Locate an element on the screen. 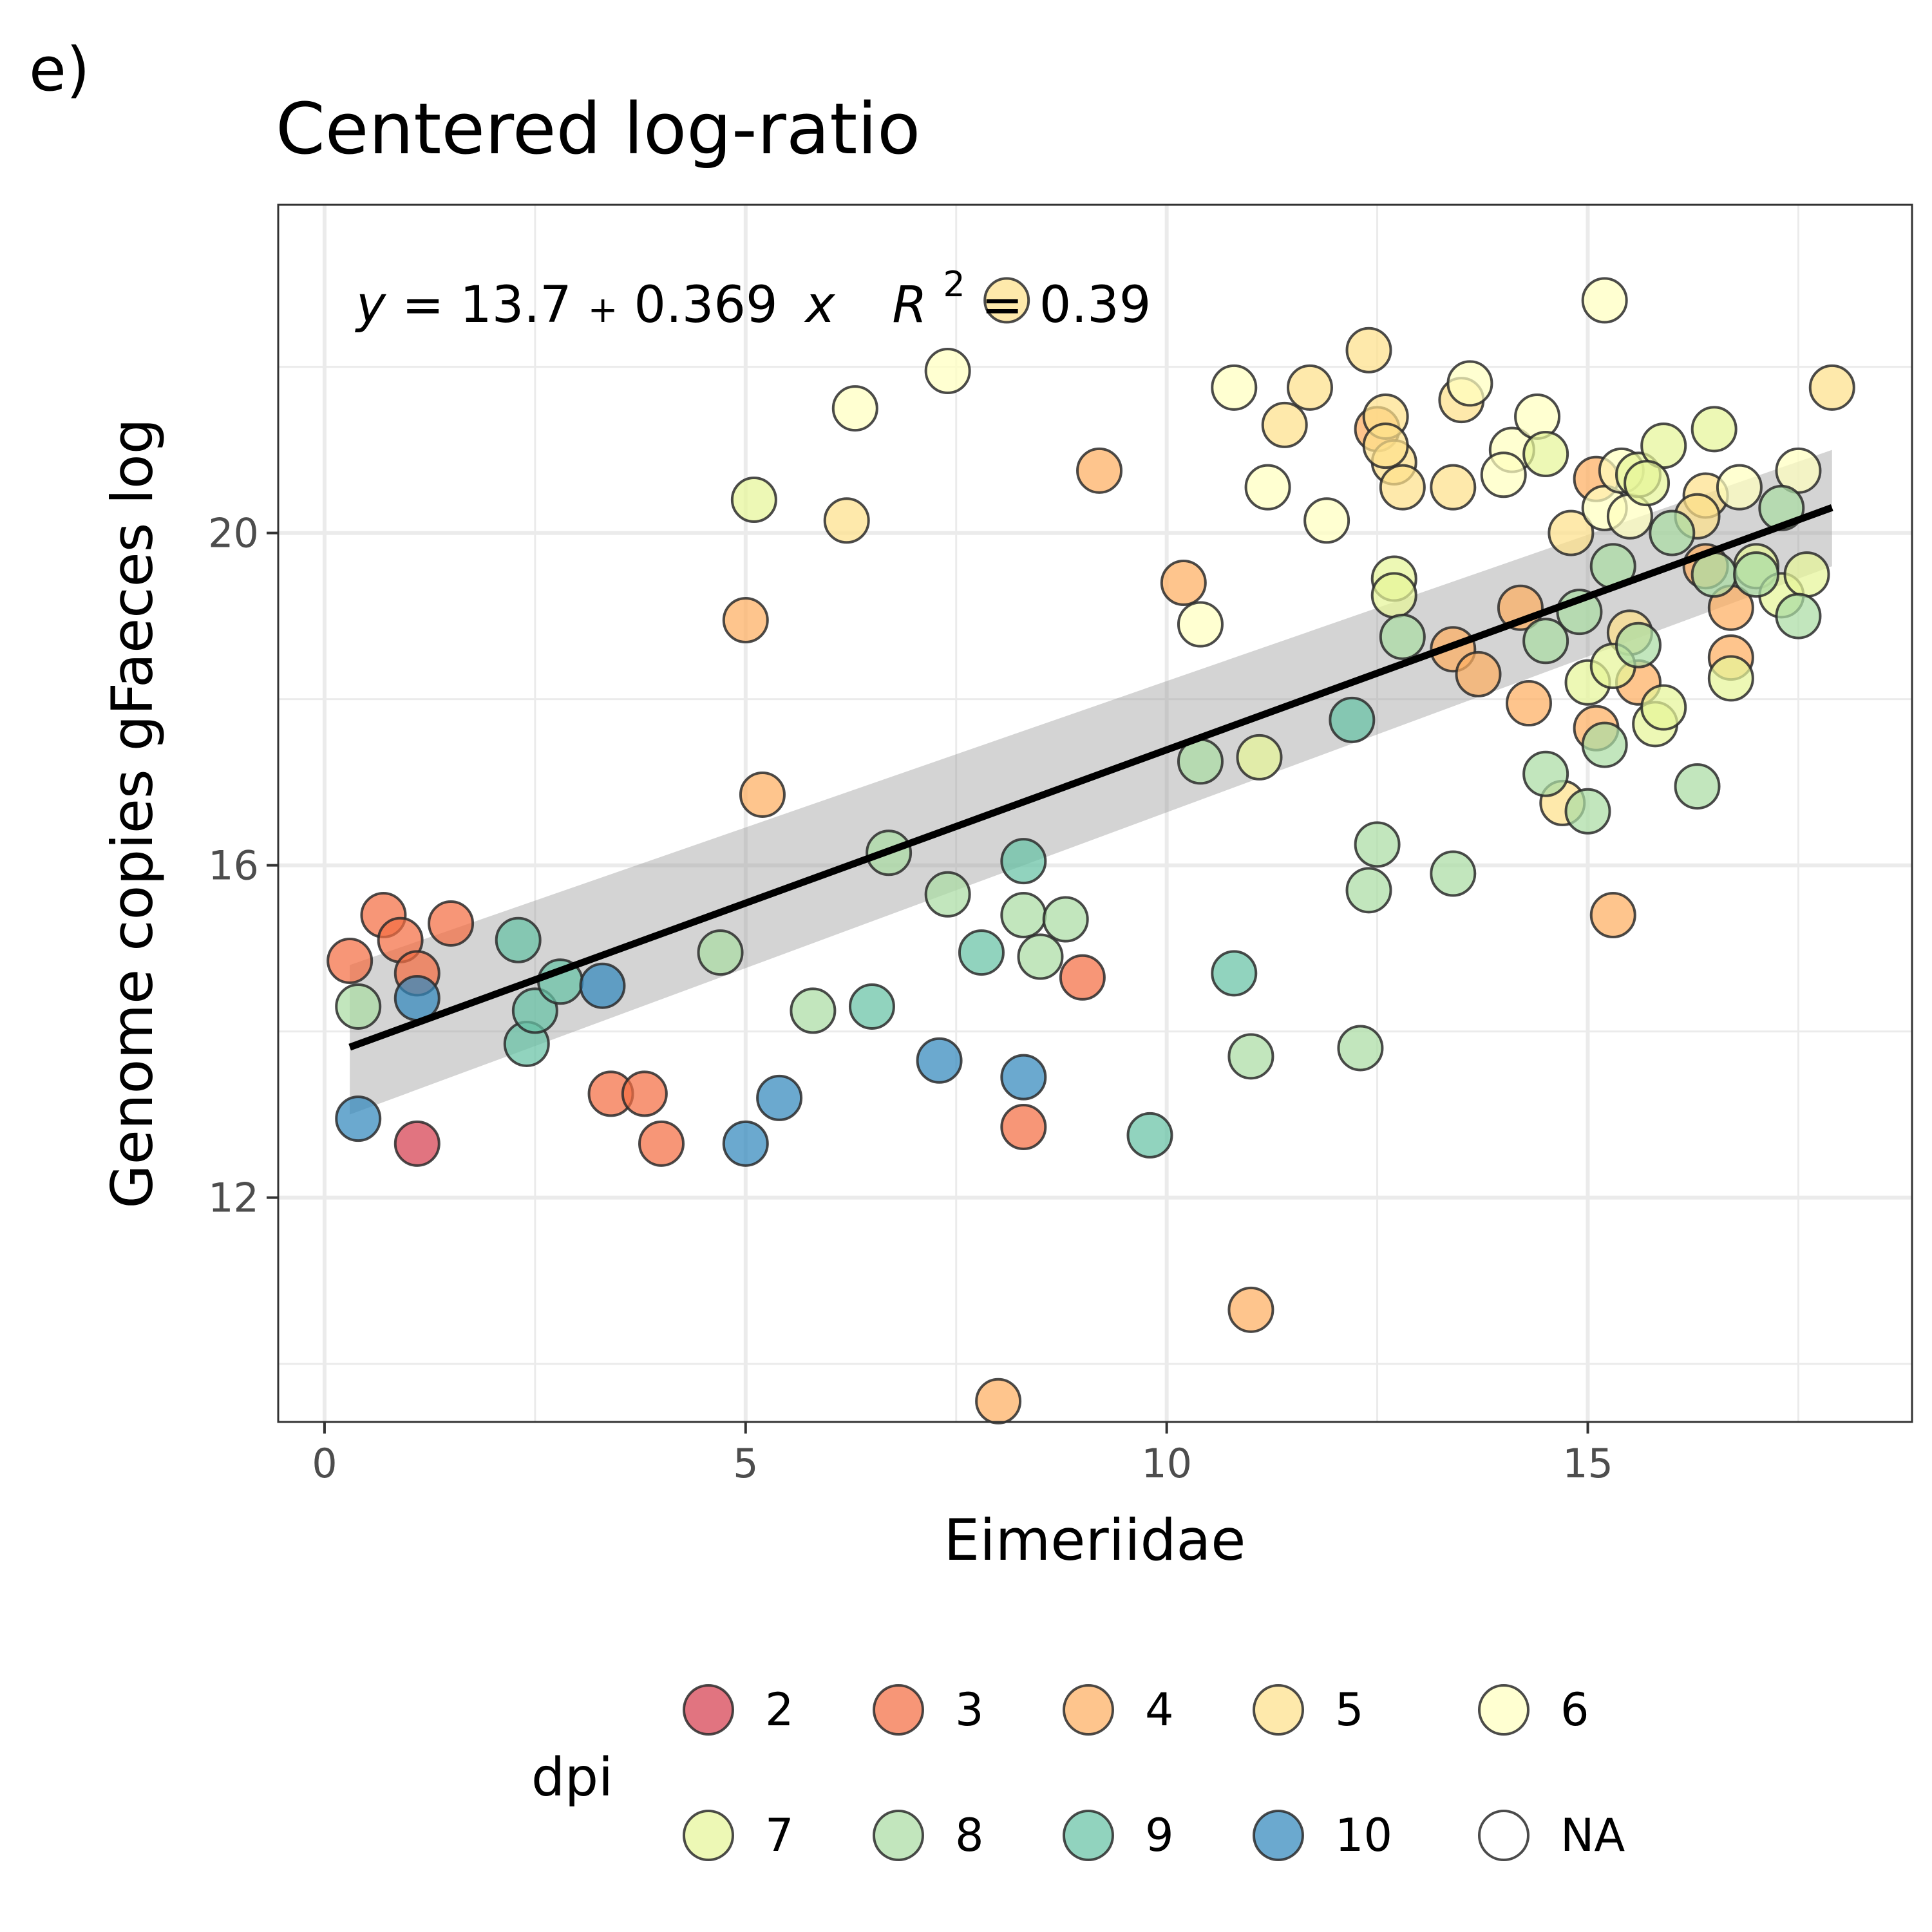 The height and width of the screenshot is (1932, 1932). eq-r: R is located at coordinates (910, 305).